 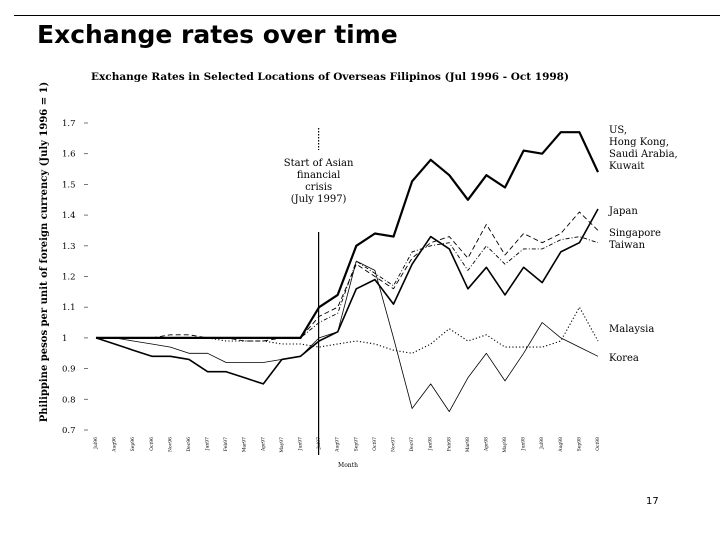 I want to click on x-tick-label: Nov96, so click(x=170, y=444).